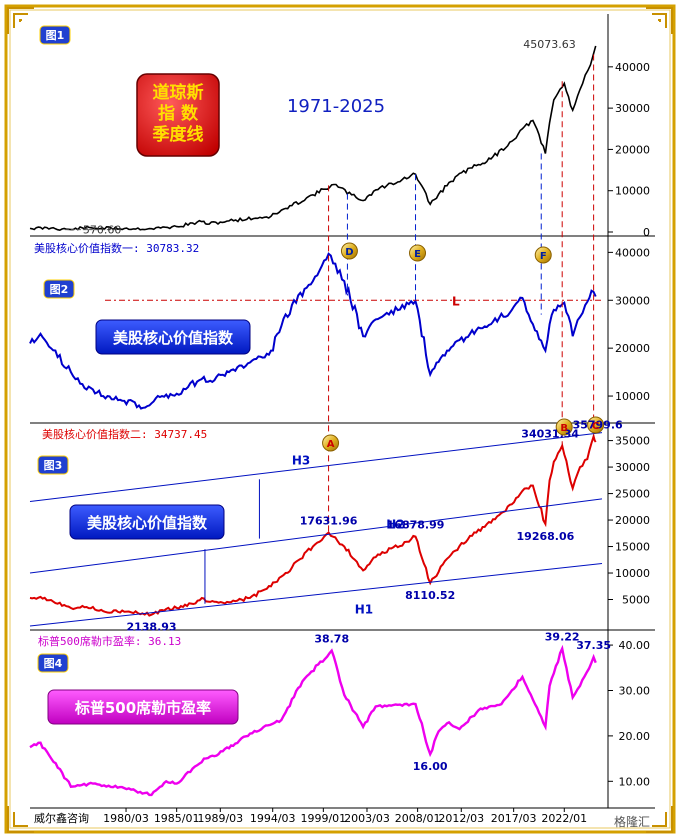 The image size is (680, 840). What do you see at coordinates (636, 600) in the screenshot?
I see `y-tick-label-2-0: 5000` at bounding box center [636, 600].